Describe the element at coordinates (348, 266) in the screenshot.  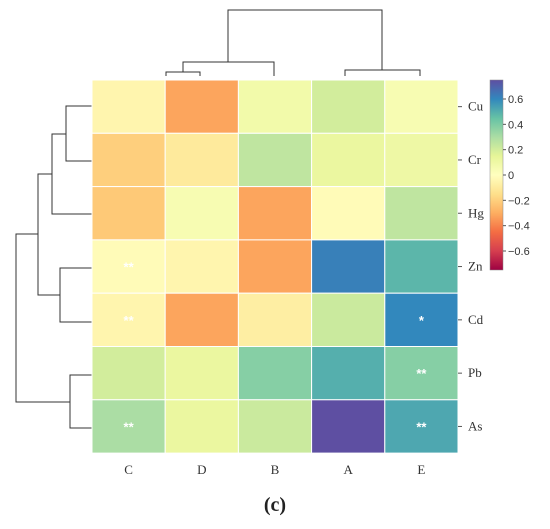
I see `heatmap-cell-Zn-A` at that location.